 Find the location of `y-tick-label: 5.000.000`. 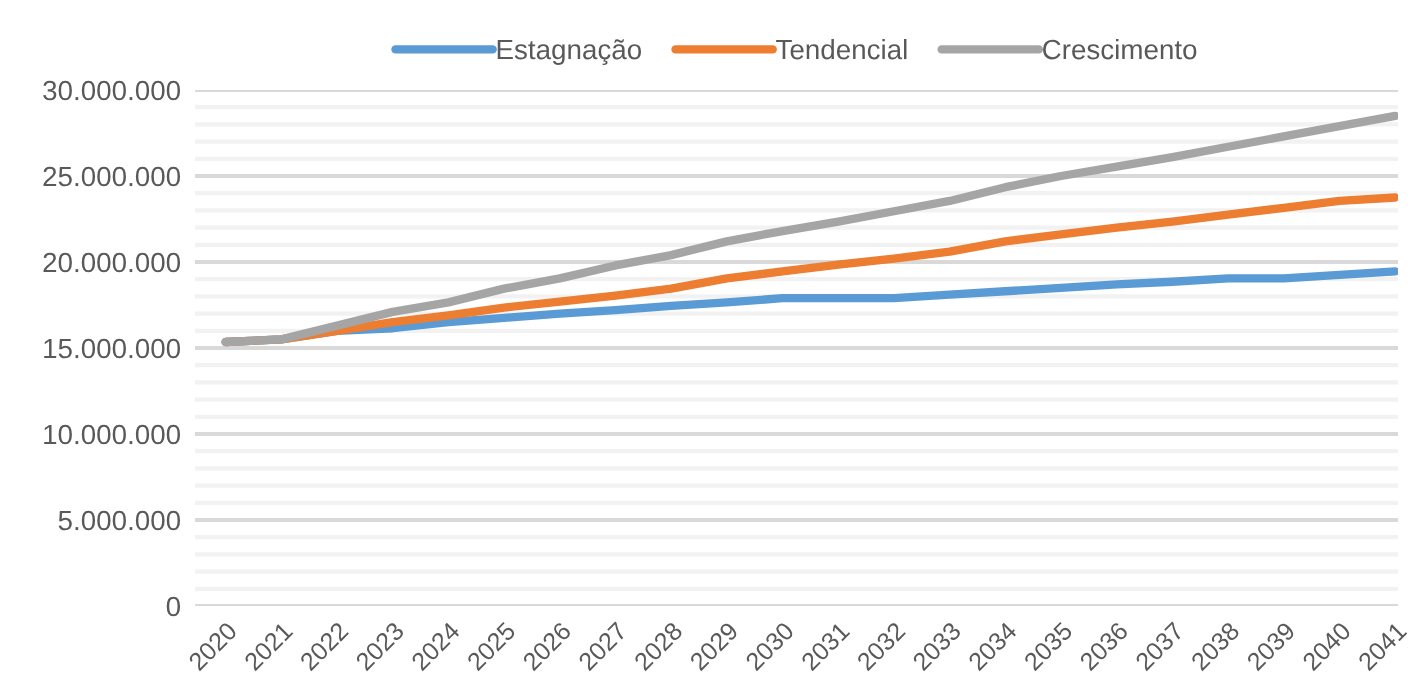

y-tick-label: 5.000.000 is located at coordinates (119, 520).